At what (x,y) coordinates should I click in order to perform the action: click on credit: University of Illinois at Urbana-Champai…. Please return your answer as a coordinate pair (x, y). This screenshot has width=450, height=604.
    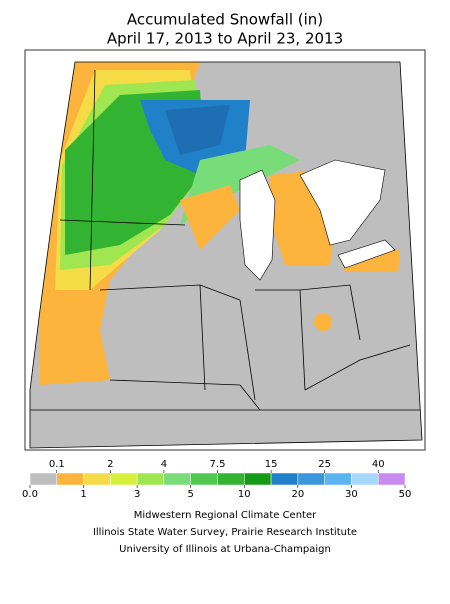
    Looking at the image, I should click on (225, 549).